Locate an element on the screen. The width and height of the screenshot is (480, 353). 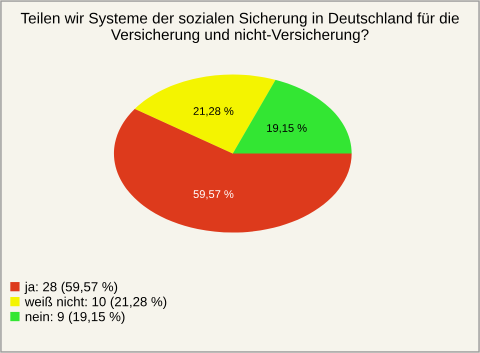
data-label: 59,57 % is located at coordinates (214, 195).